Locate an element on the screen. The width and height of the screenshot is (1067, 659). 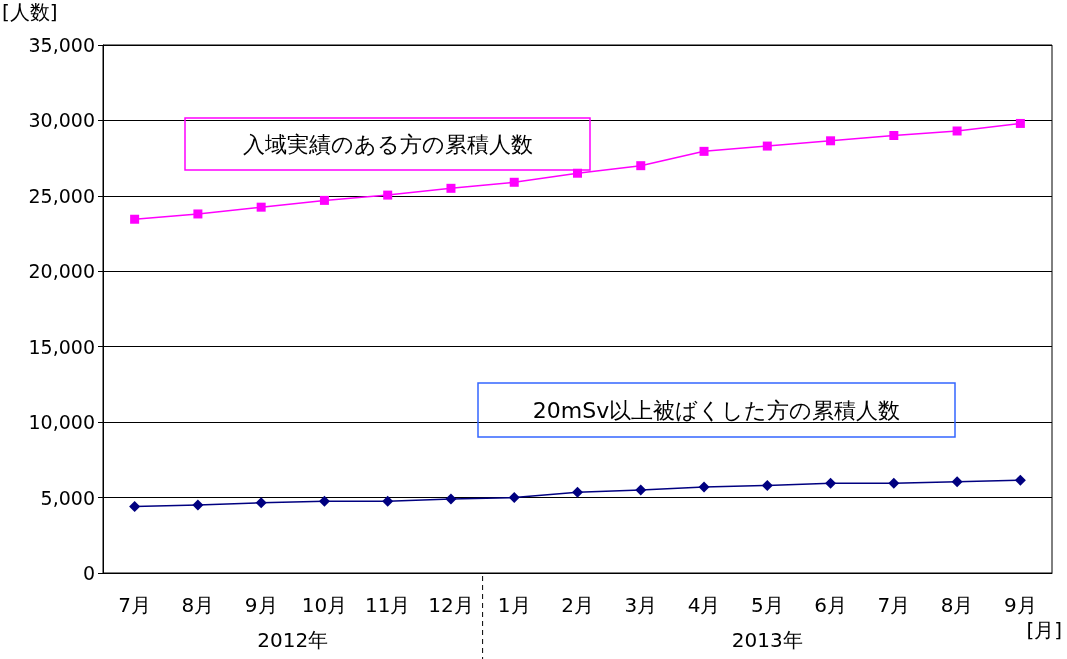
text: 2013年 is located at coordinates (767, 640).